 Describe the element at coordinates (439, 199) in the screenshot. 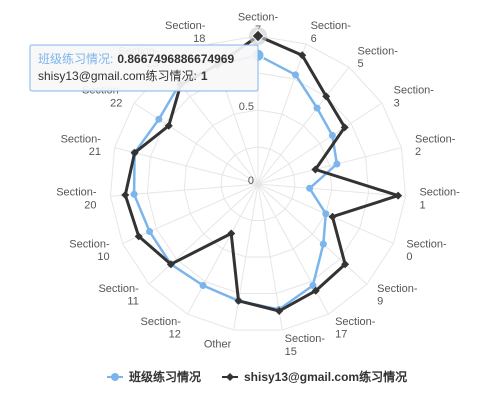

I see `category-label: Section-1` at that location.